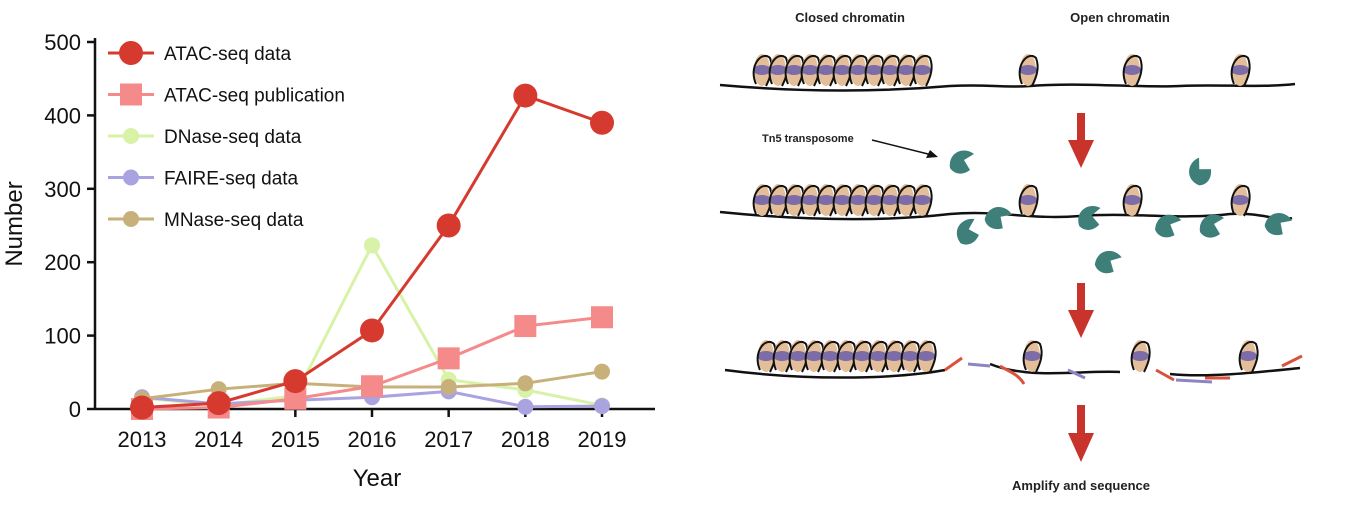 The width and height of the screenshot is (1368, 516). I want to click on x-tick-label: 2016, so click(372, 439).